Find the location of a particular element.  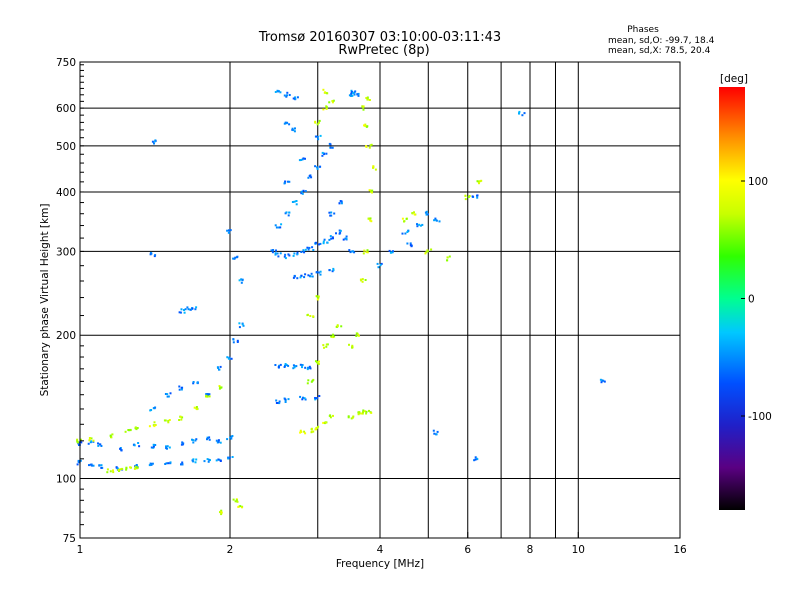

x-tick-label: 8 is located at coordinates (530, 550).